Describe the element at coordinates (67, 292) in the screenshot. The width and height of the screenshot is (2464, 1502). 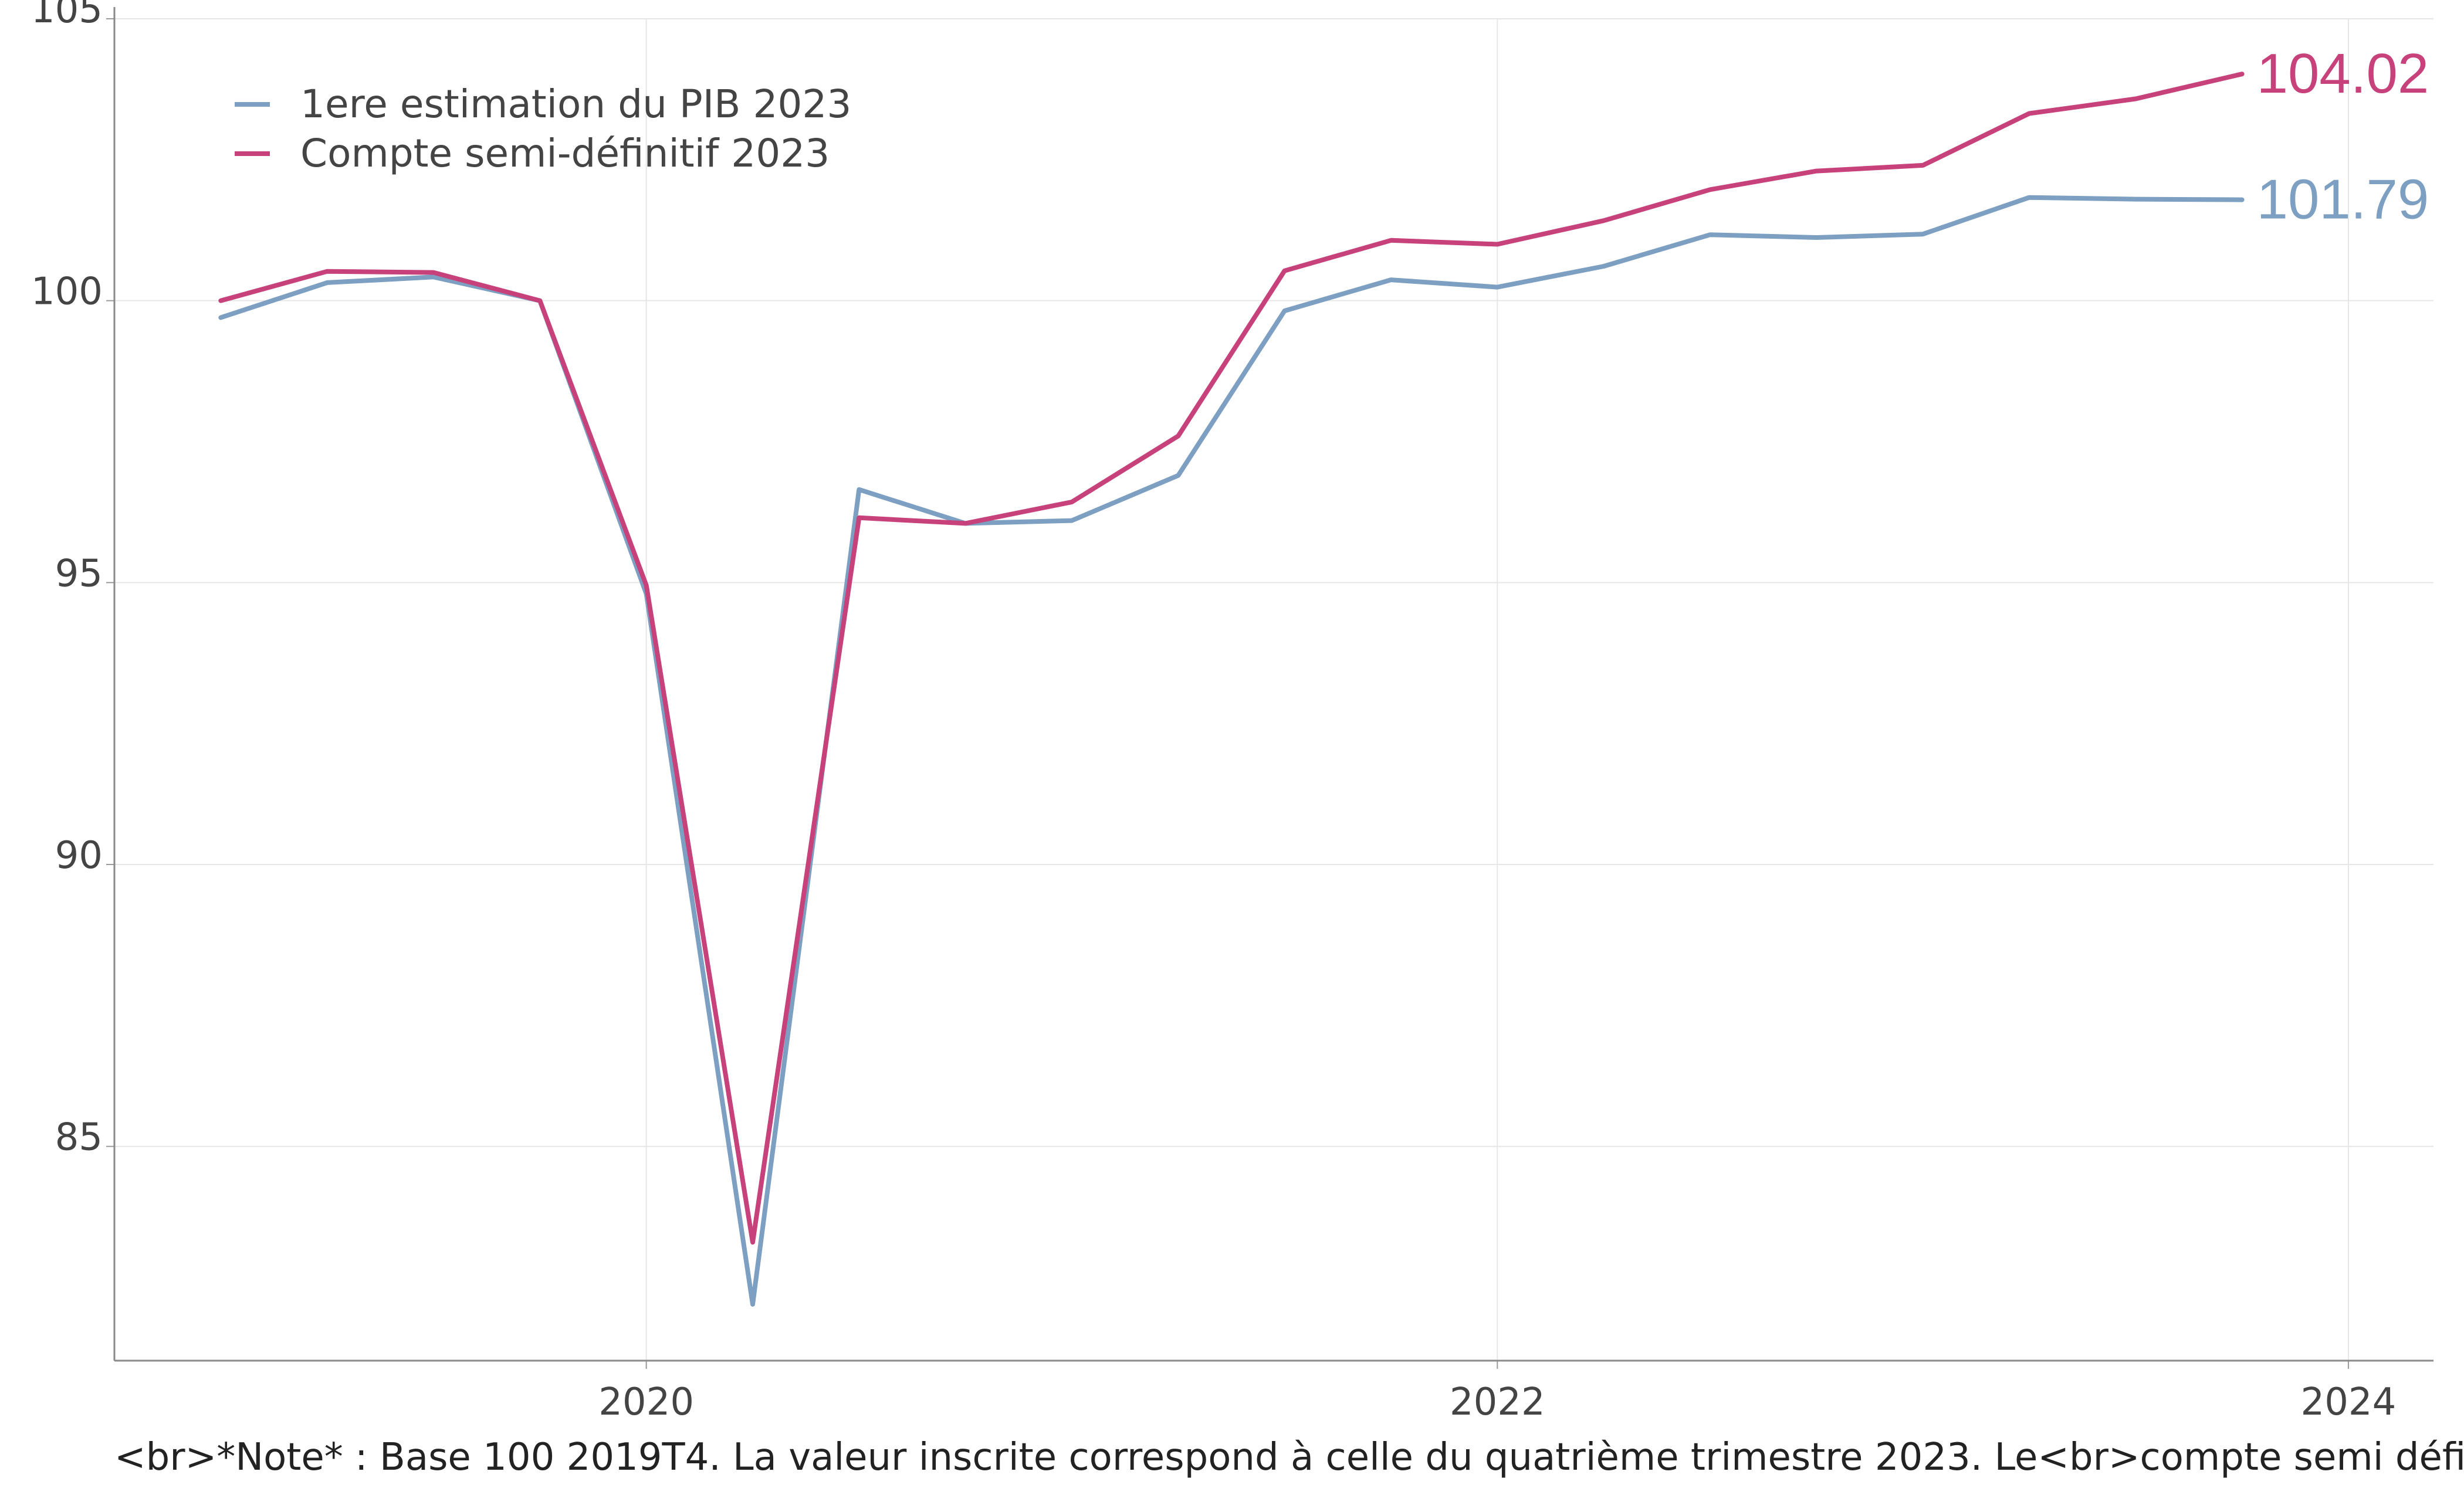
I see `y-tick-label: 100` at that location.